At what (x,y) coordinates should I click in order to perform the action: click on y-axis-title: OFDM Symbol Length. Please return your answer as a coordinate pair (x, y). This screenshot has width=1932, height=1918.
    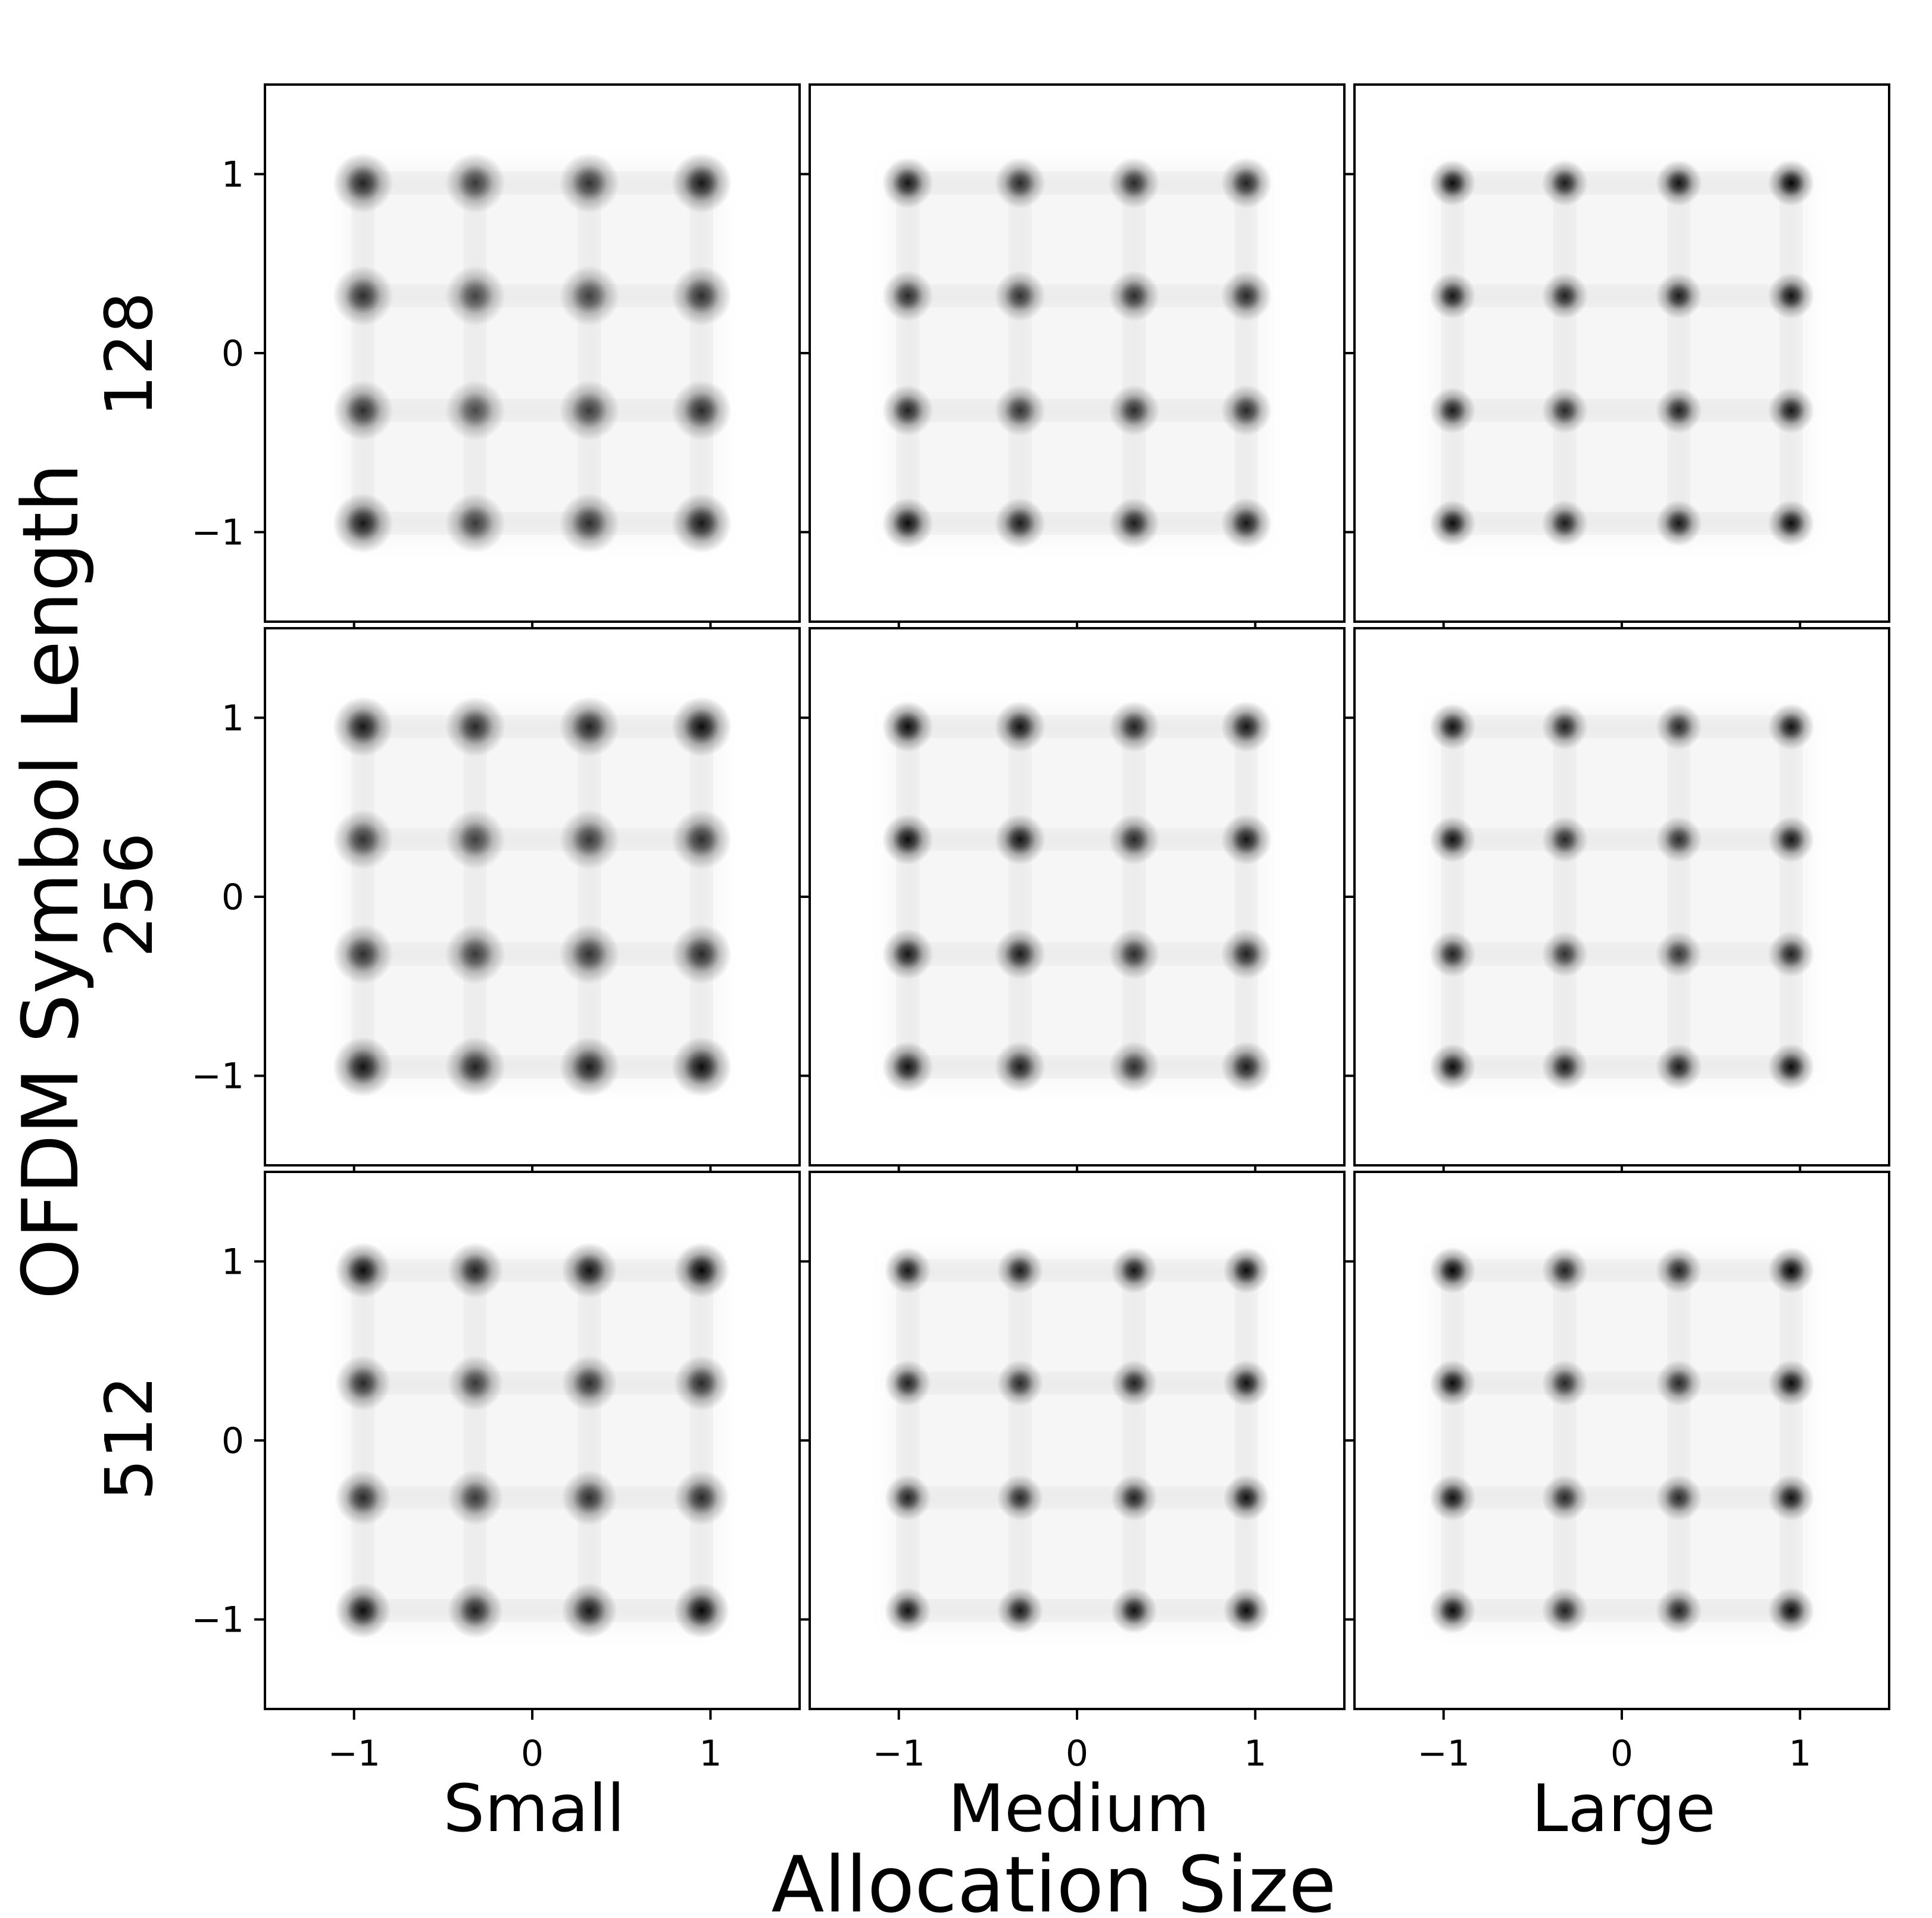
    Looking at the image, I should click on (50, 882).